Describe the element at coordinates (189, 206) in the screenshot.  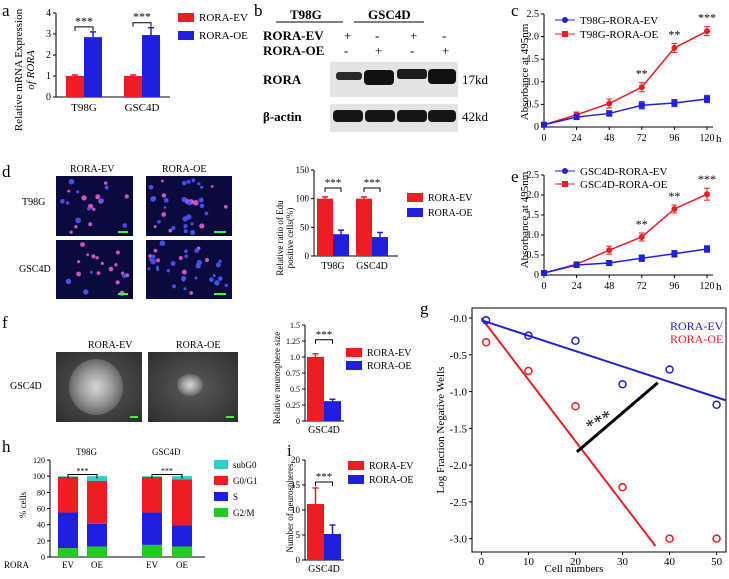
I see `d-image-t98g-oe` at that location.